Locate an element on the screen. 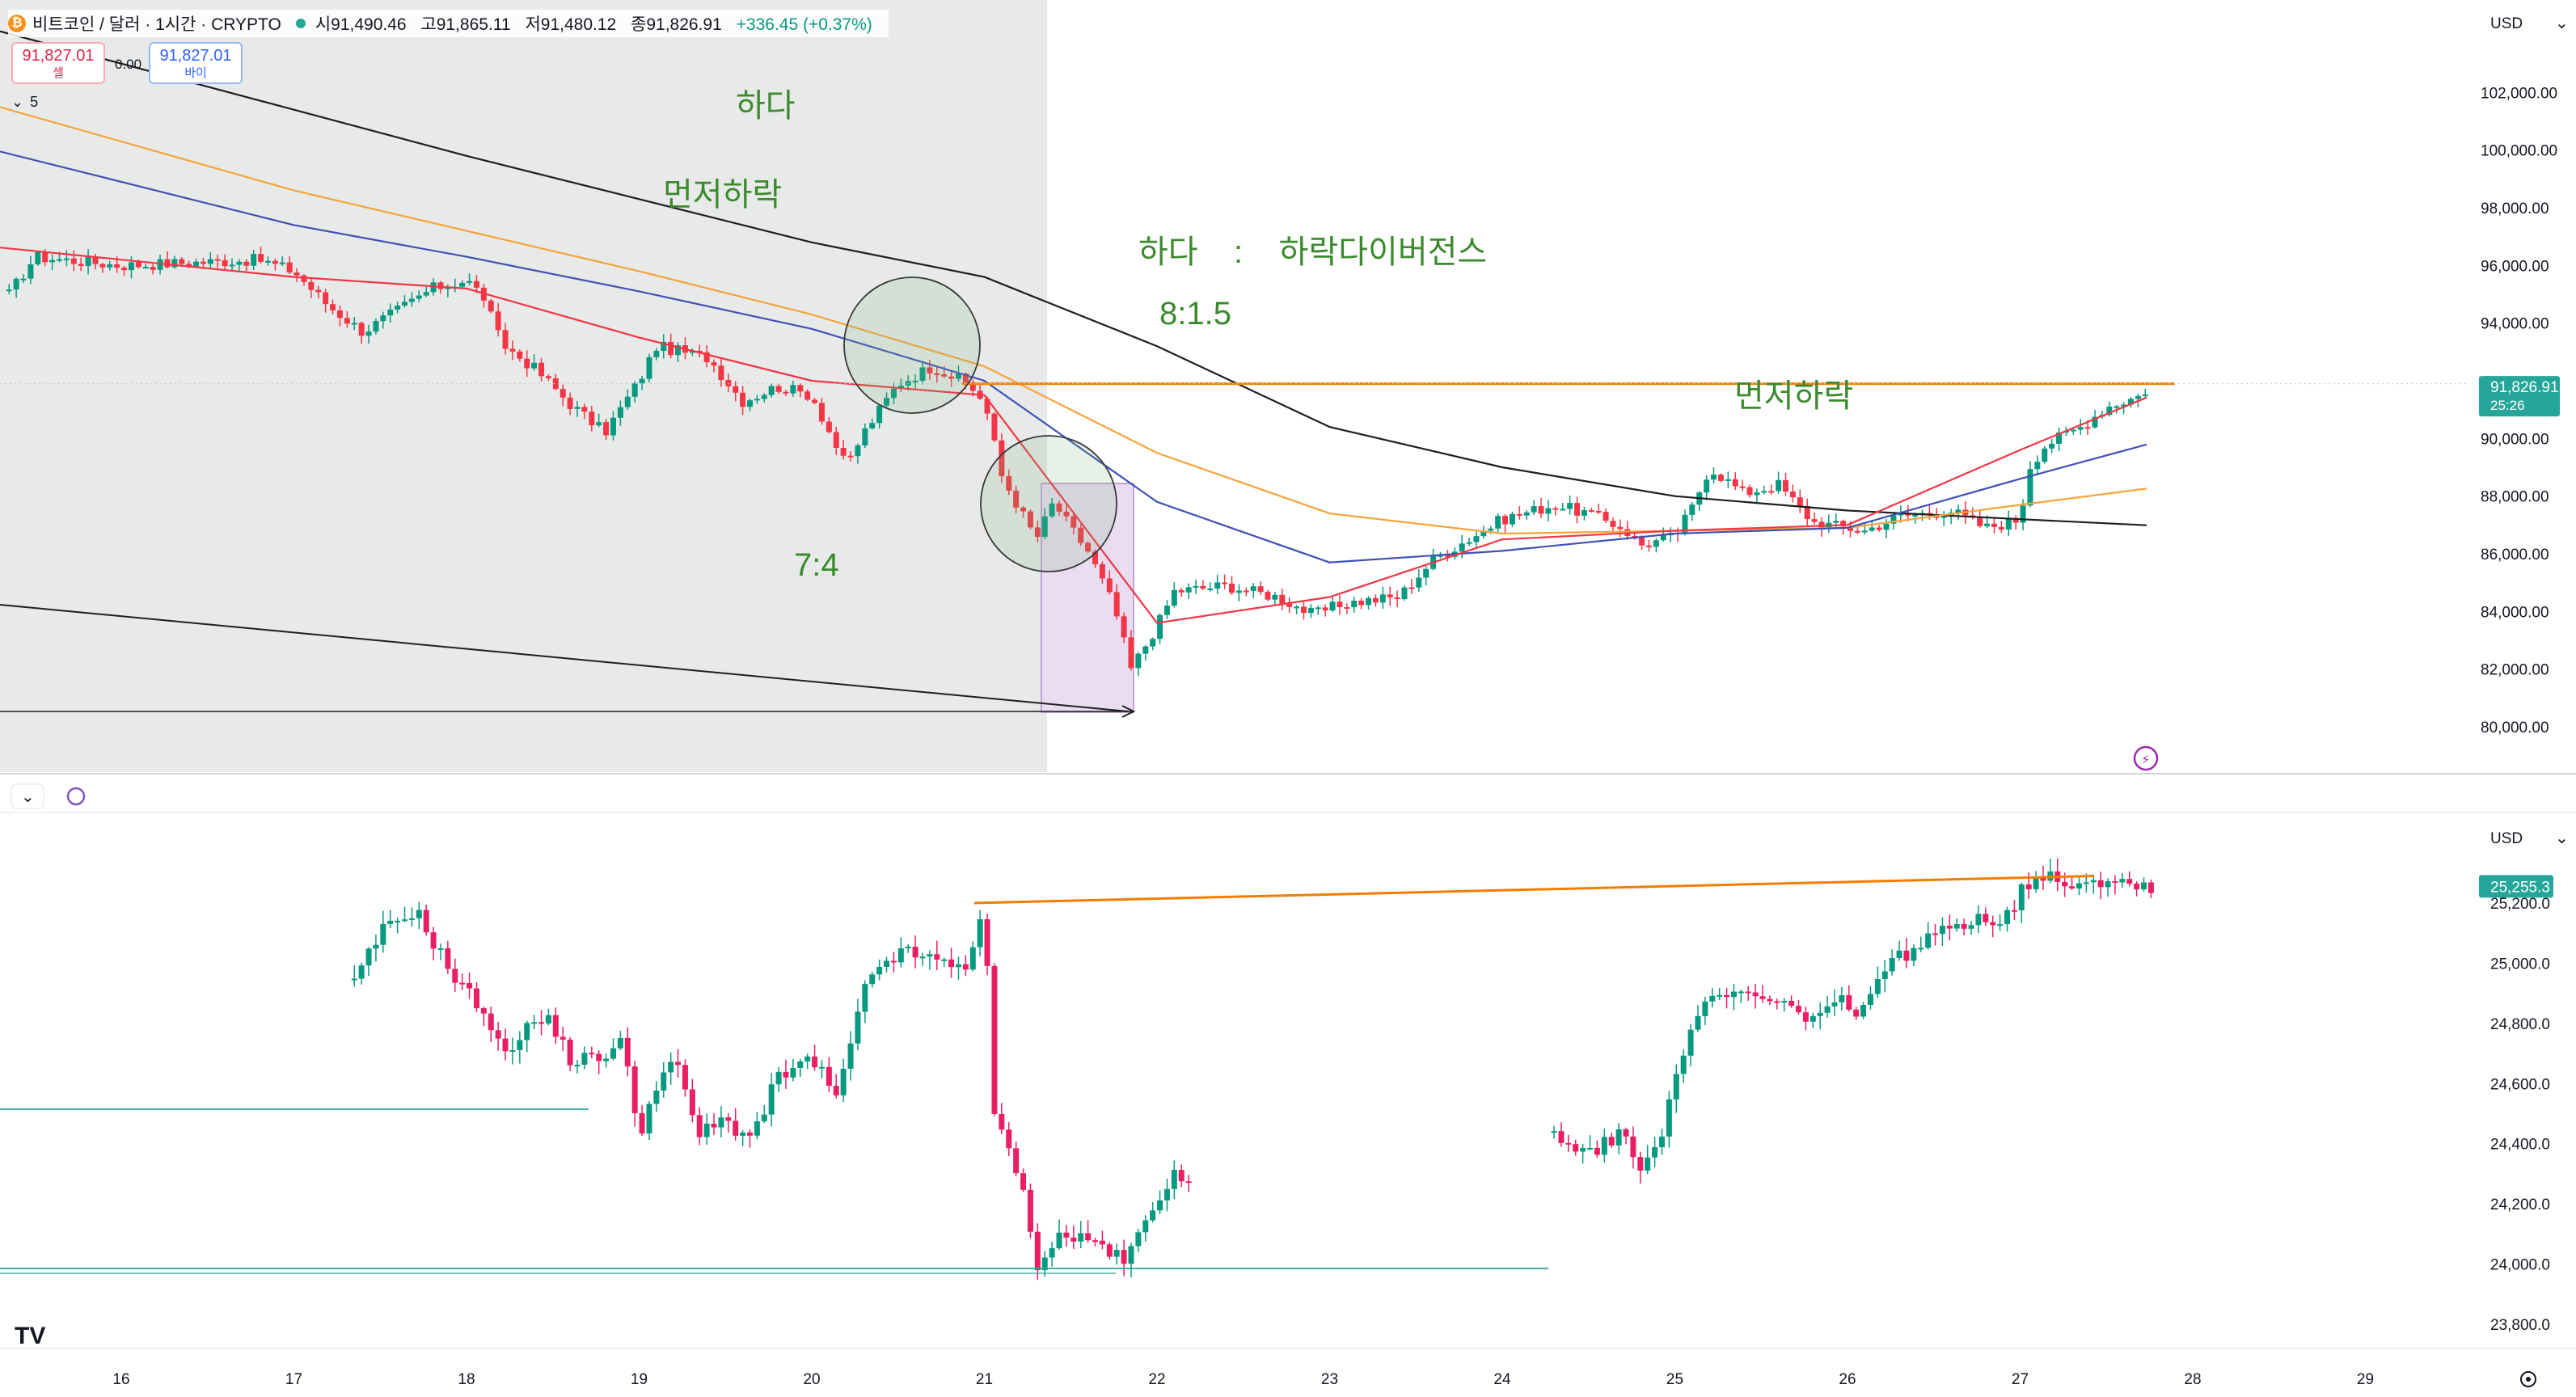 The height and width of the screenshot is (1397, 2576). time-tick-label: 29 is located at coordinates (2365, 1379).